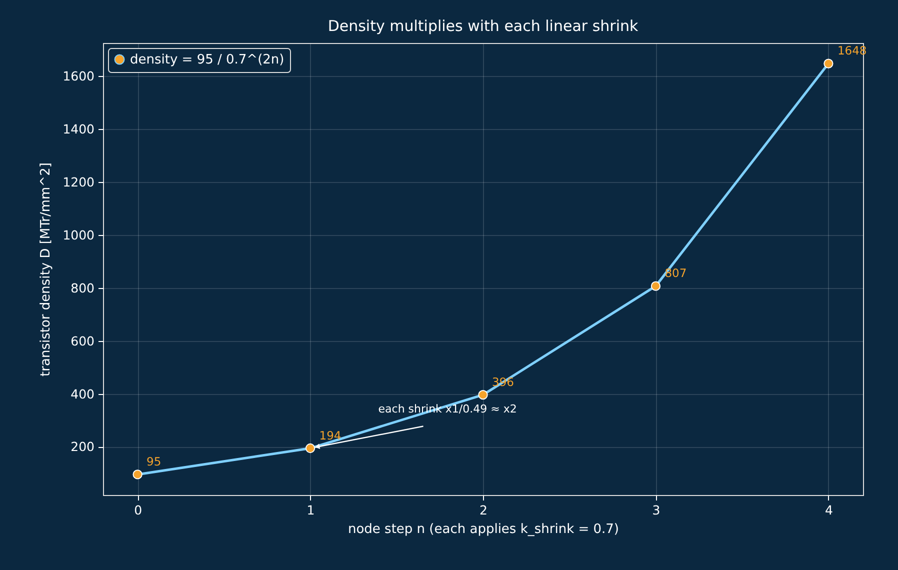  I want to click on y-axis-title: transistor density D [MTr/mm^2], so click(46, 269).